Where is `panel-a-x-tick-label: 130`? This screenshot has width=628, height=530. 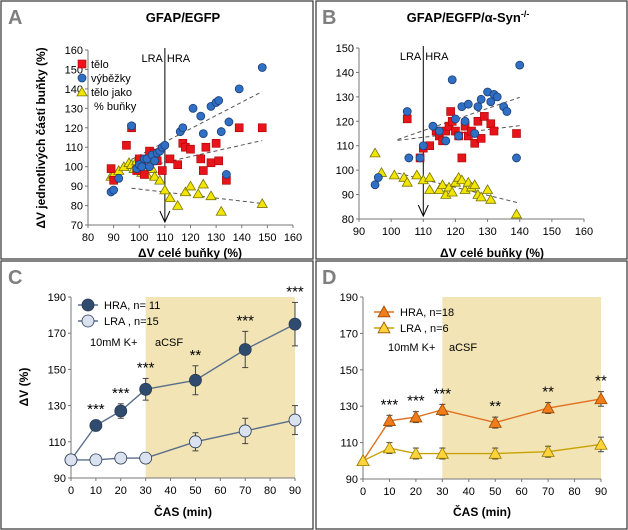 panel-a-x-tick-label: 130 is located at coordinates (216, 238).